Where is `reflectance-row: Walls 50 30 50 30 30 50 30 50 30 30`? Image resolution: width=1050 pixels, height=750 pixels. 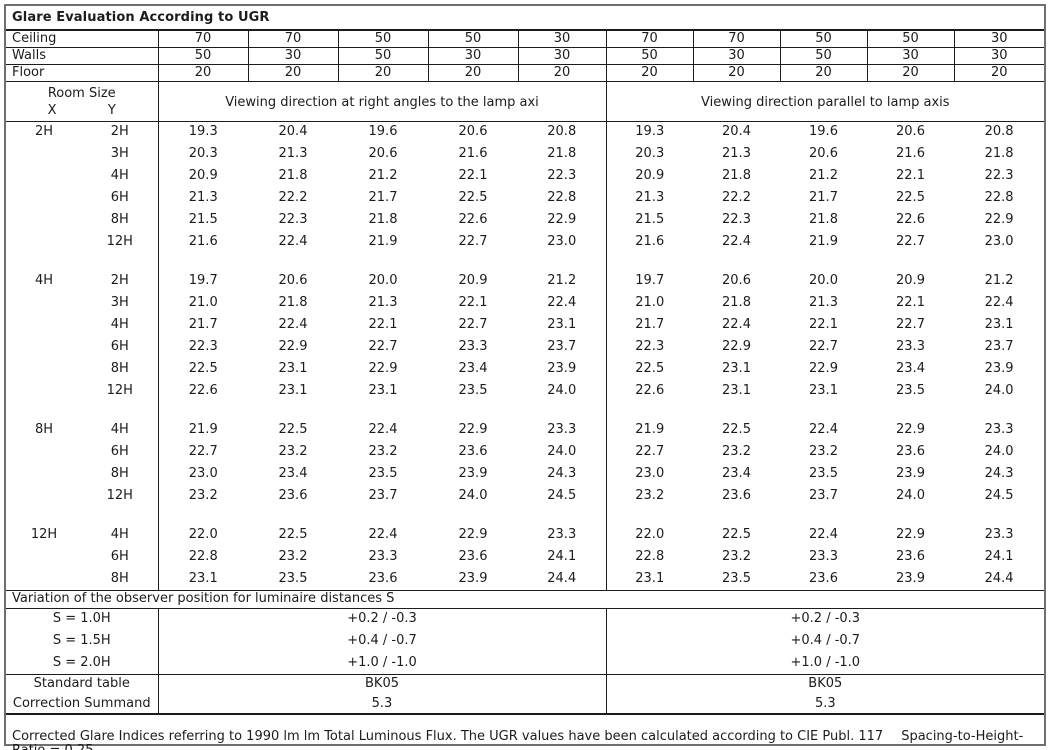
reflectance-row: Walls 50 30 50 30 30 50 30 50 30 30 is located at coordinates (525, 56).